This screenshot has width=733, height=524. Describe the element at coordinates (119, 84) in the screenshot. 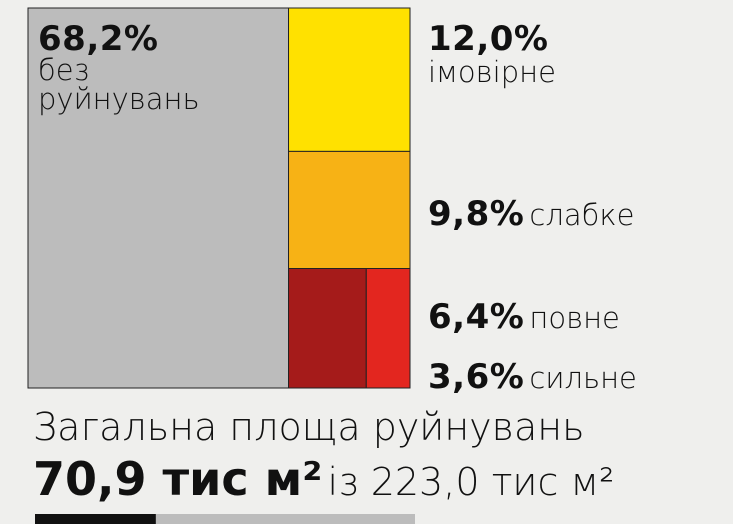

I see `category-label: без руйнувань` at that location.